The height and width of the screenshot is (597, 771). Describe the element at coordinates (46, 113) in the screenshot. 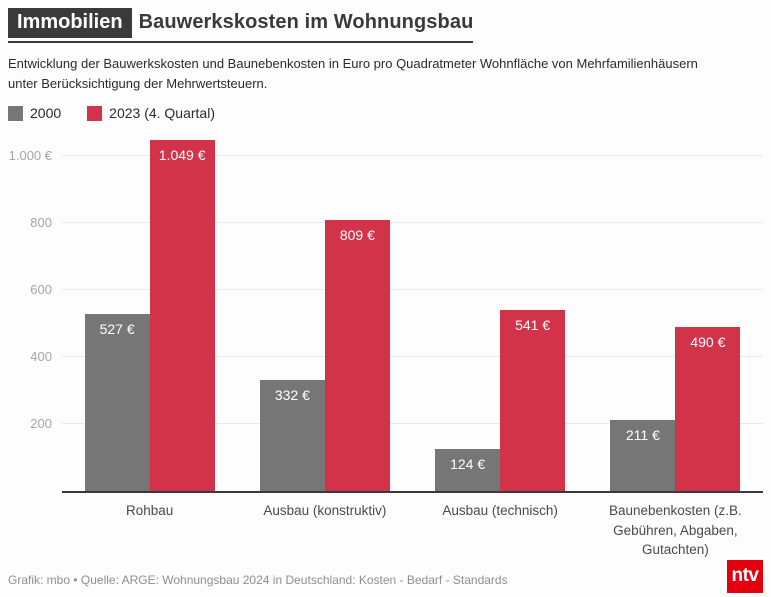

I see `legend-label-2000: 2000` at that location.